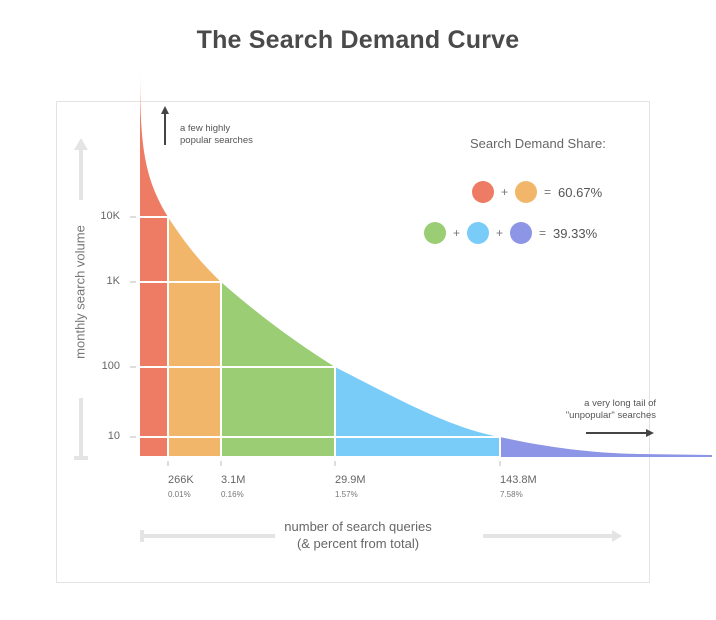  I want to click on x-tick-marks, so click(334, 463).